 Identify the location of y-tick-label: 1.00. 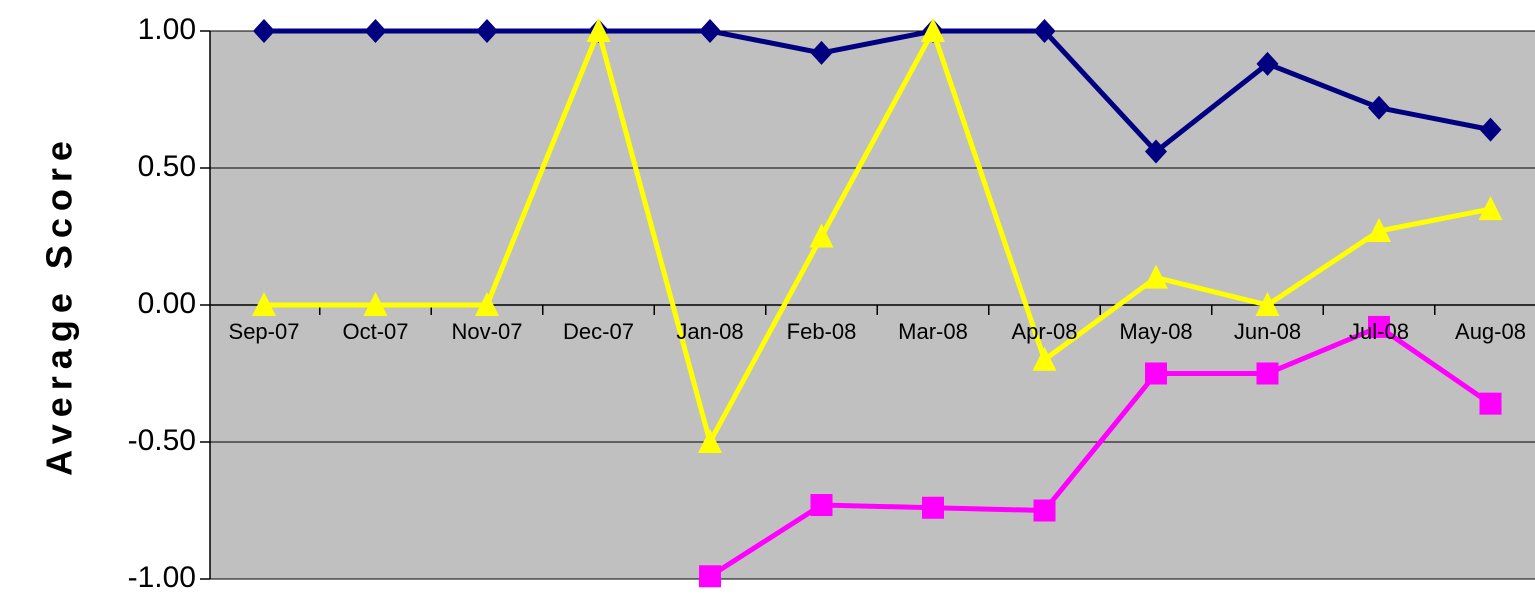
(167, 29).